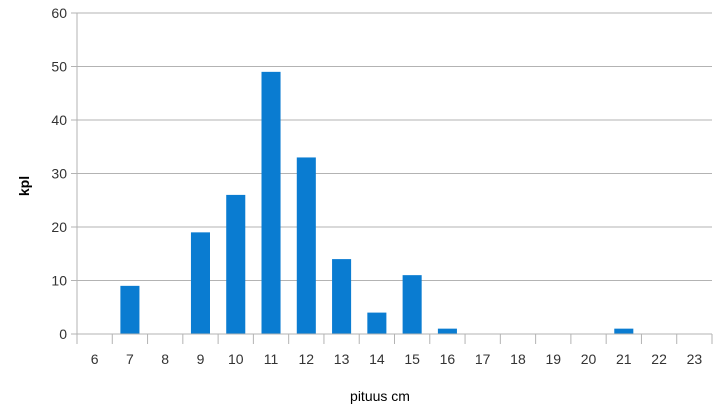 The height and width of the screenshot is (409, 714). What do you see at coordinates (518, 359) in the screenshot?
I see `x-tick-label: 18` at bounding box center [518, 359].